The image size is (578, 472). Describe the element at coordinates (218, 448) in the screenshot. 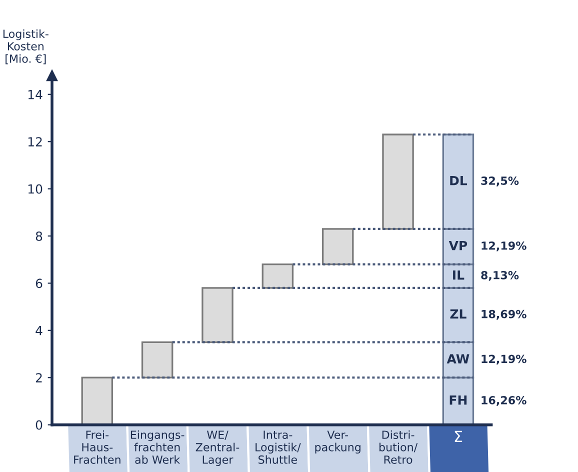

I see `x-tick-label: WE/ Zentral- Lager` at that location.